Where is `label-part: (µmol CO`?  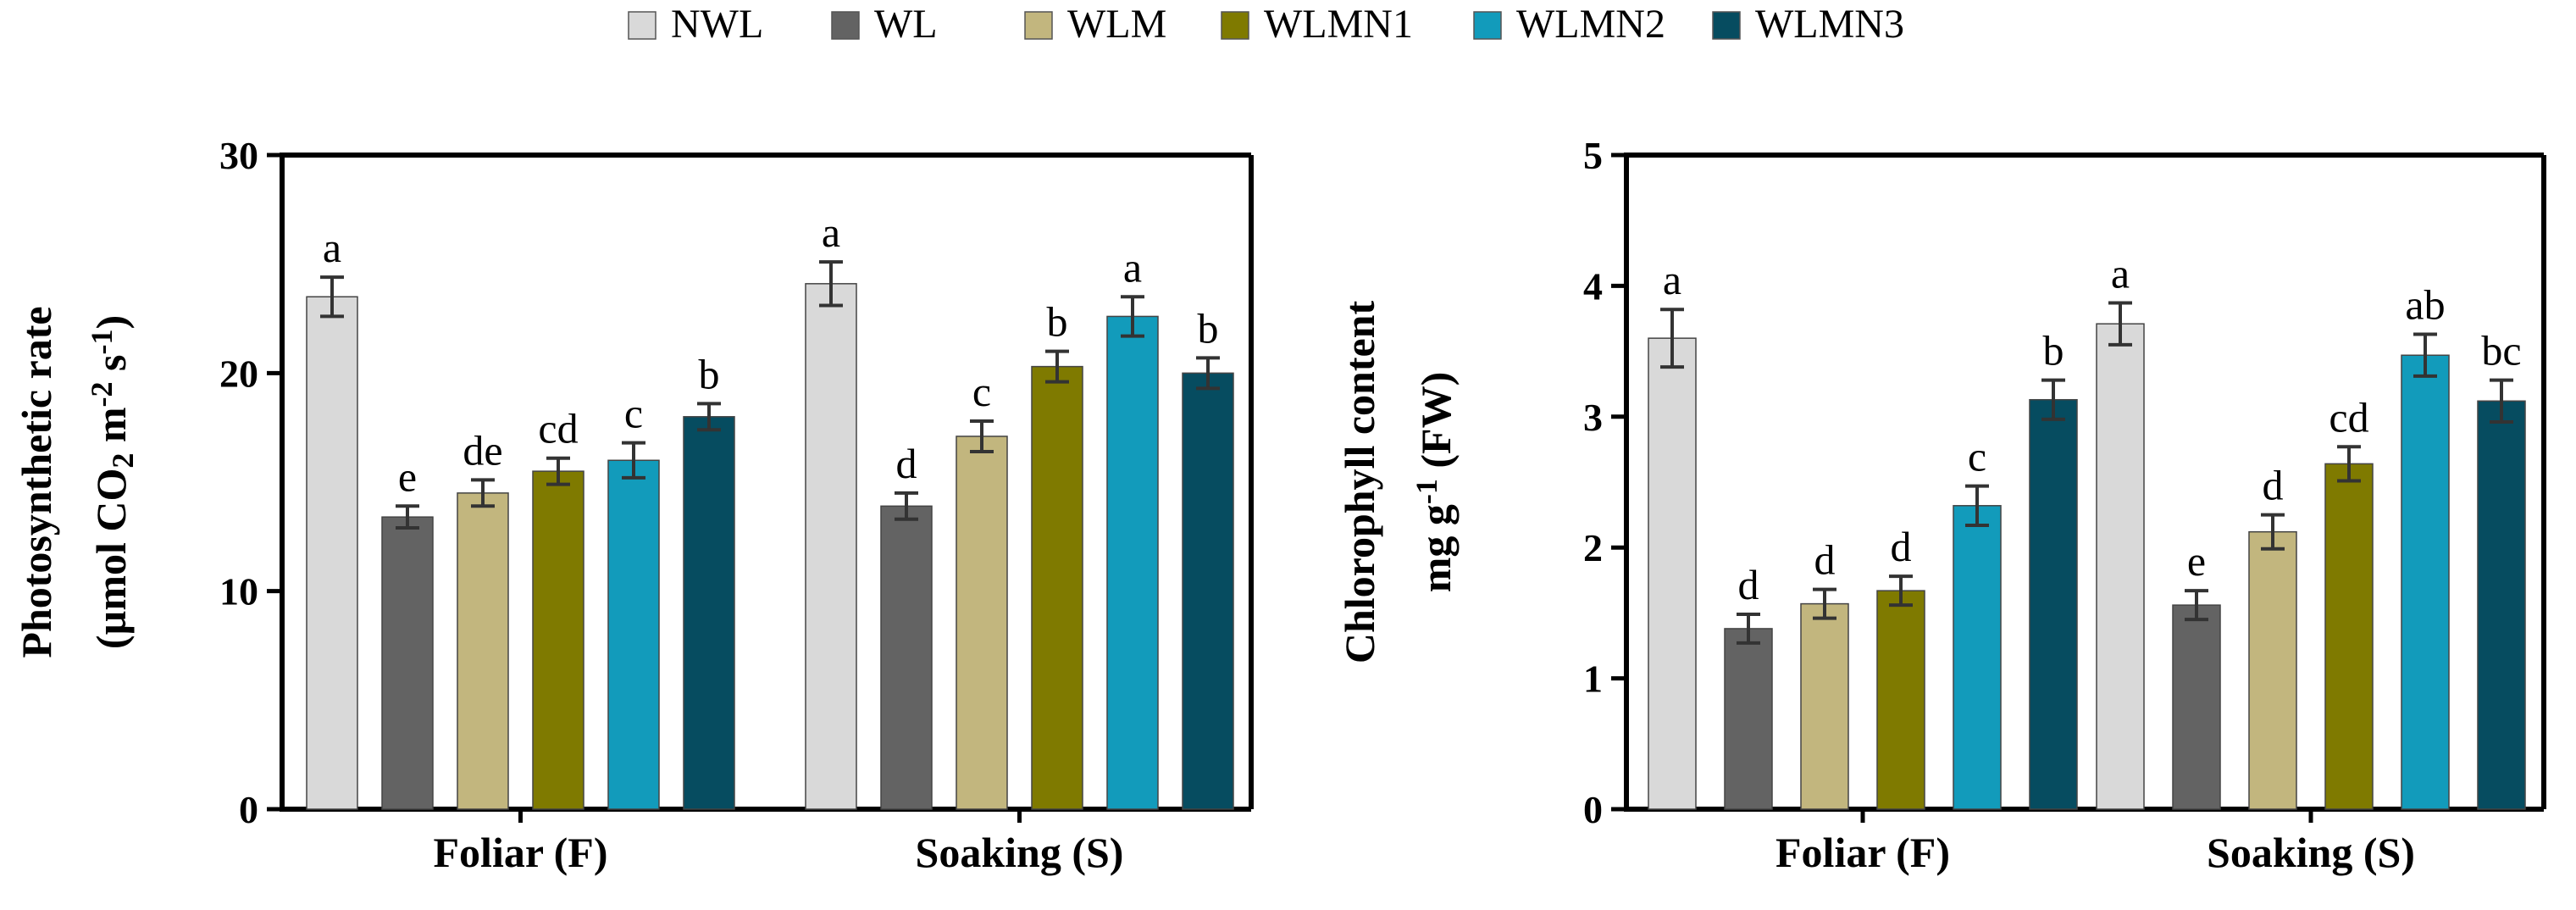 label-part: (µmol CO is located at coordinates (111, 560).